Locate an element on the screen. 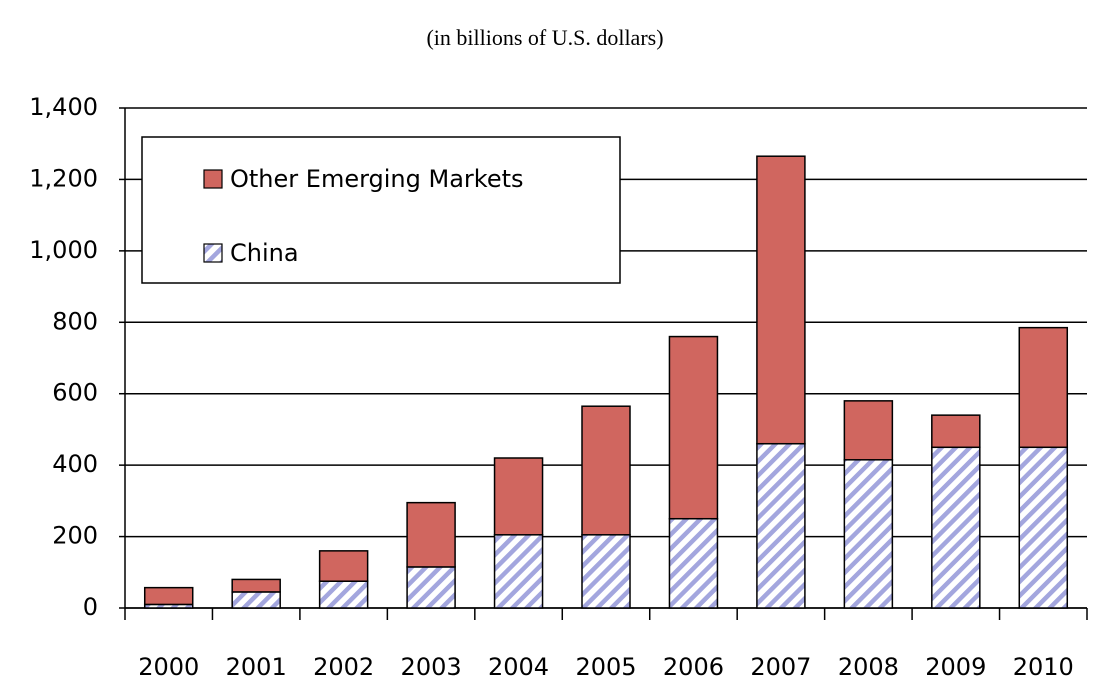  y-tick-label: 1,400 is located at coordinates (63, 107).